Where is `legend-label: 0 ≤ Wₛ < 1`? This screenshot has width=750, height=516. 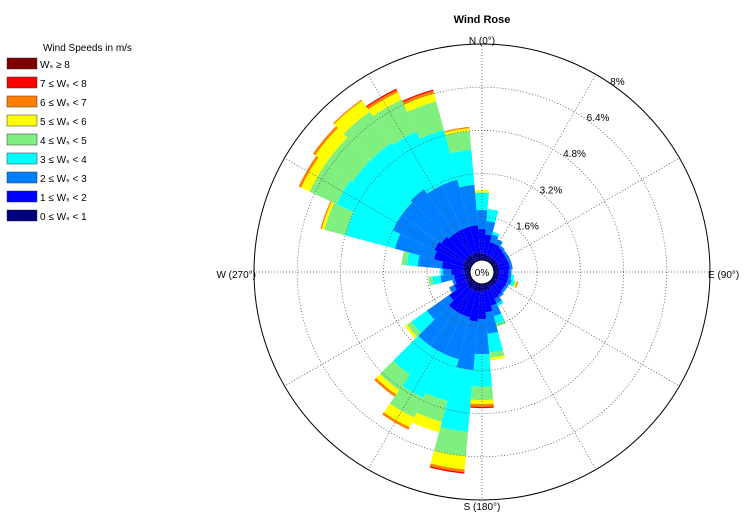
legend-label: 0 ≤ Wₛ < 1 is located at coordinates (63, 217).